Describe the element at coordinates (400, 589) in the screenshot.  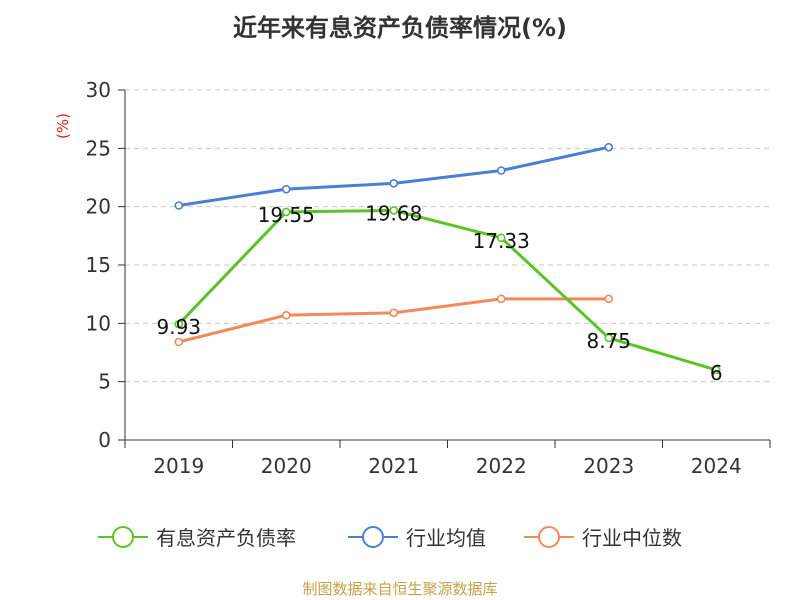
I see `source-footer: 制图数据来自恒生聚源数据库` at that location.